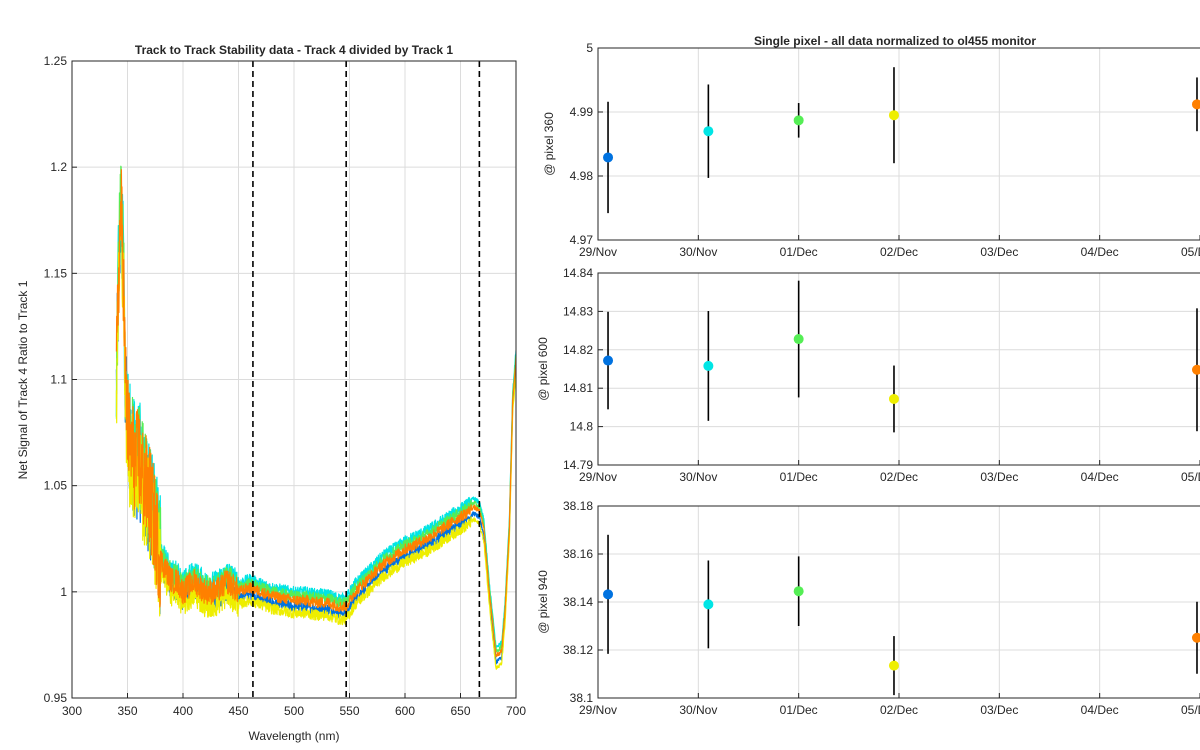 The width and height of the screenshot is (1200, 750). Describe the element at coordinates (578, 465) in the screenshot. I see `y-tick-label: 14.79` at that location.